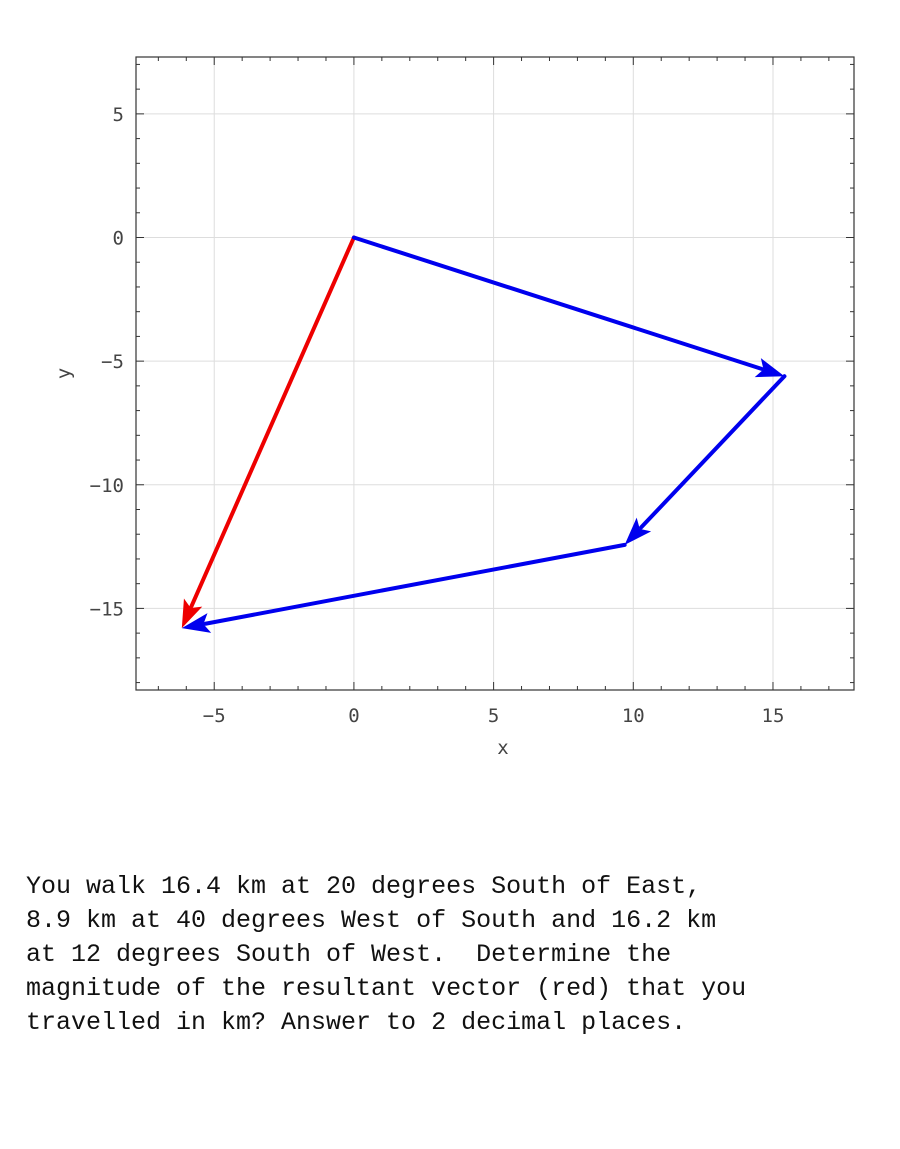 This screenshot has width=900, height=1149. I want to click on x-tick-label: 5, so click(493, 716).